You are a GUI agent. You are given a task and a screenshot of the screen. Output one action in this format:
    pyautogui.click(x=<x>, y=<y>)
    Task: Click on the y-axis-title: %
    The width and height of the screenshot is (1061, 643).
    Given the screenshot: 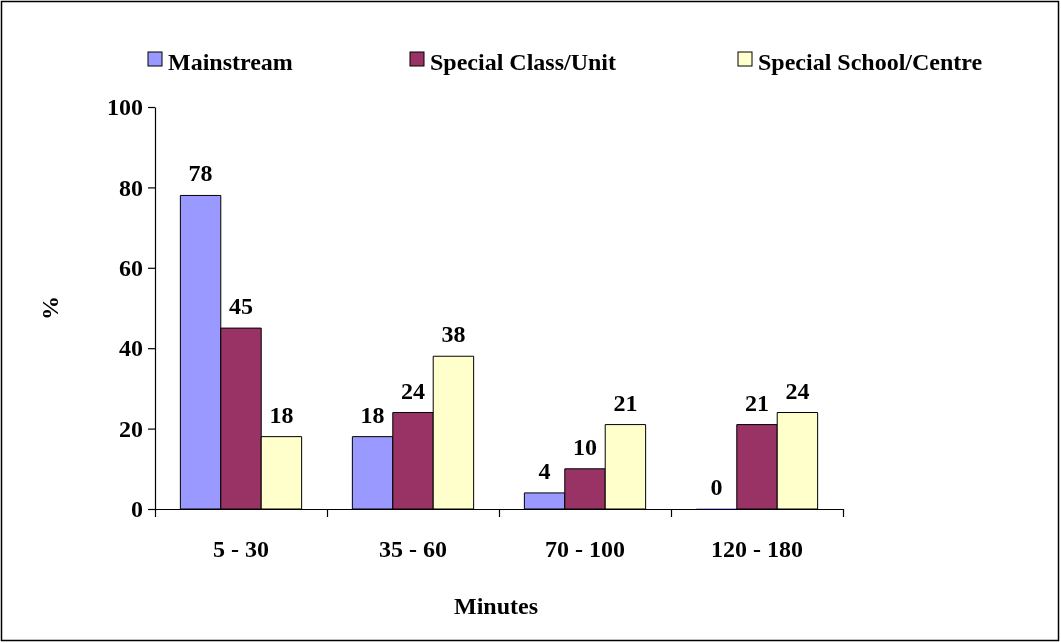 What is the action you would take?
    pyautogui.click(x=50, y=308)
    